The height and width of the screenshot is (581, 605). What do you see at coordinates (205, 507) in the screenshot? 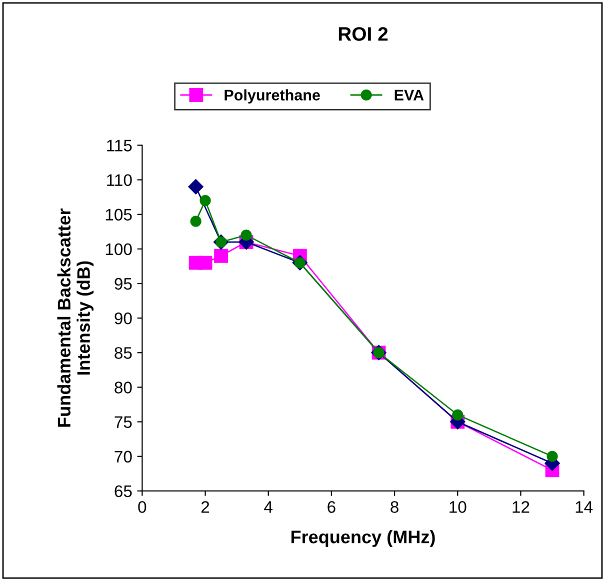
I see `x-tick-label: 2` at bounding box center [205, 507].